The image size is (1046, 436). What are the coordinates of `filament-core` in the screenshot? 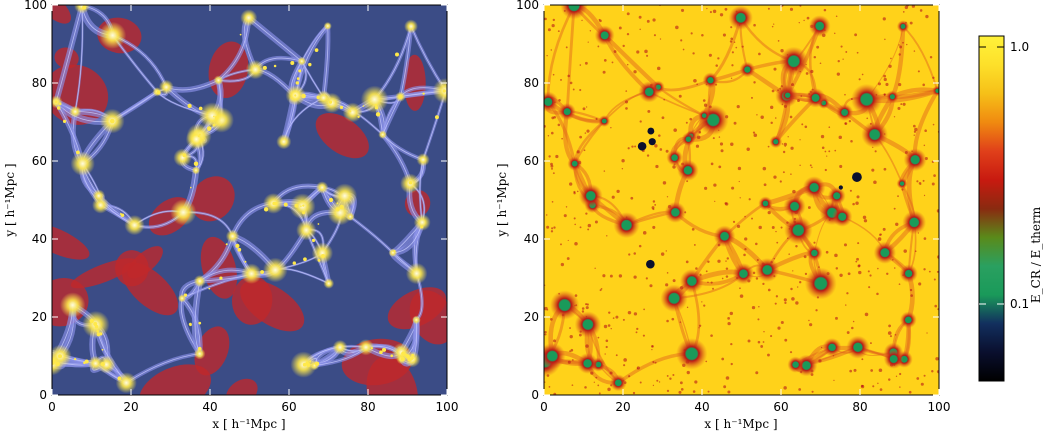 It's located at (69, 53).